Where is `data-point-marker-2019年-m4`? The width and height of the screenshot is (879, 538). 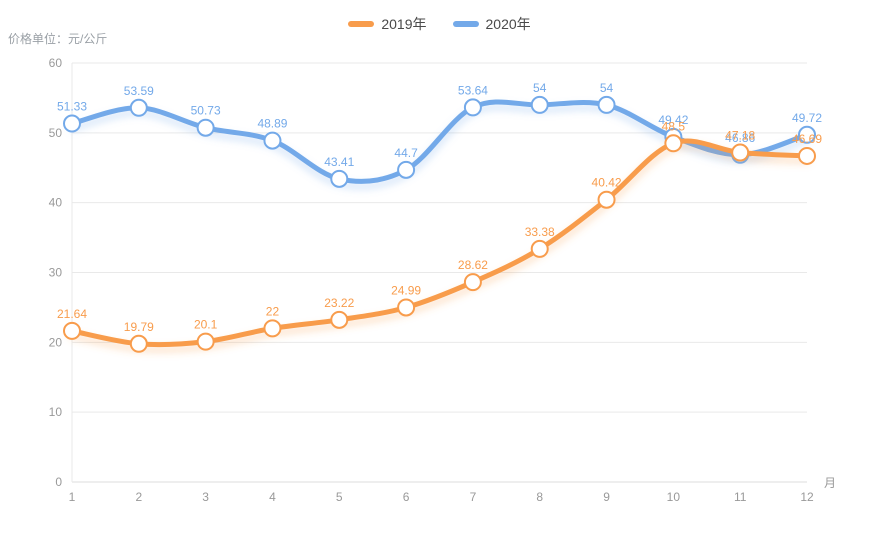 data-point-marker-2019年-m4 is located at coordinates (272, 328).